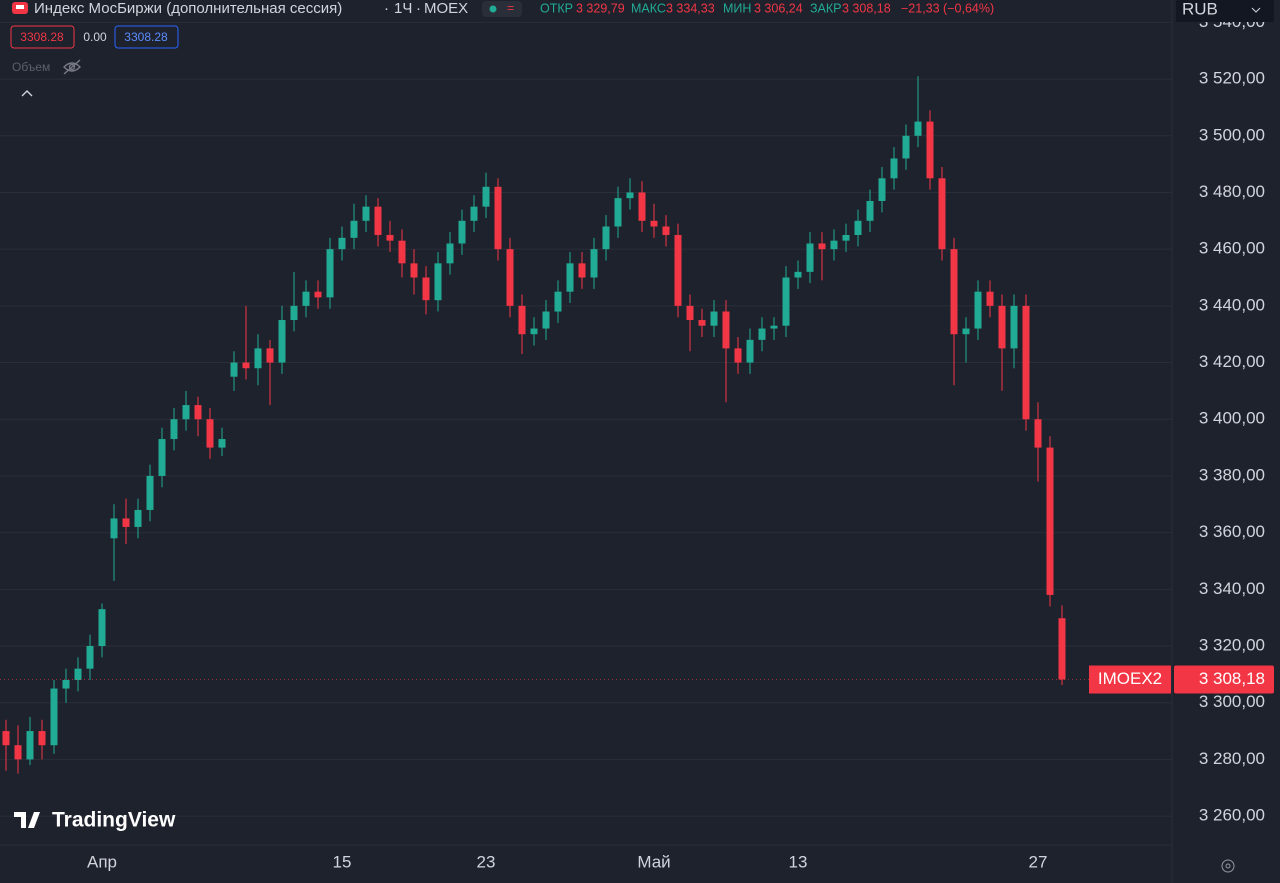  Describe the element at coordinates (102, 861) in the screenshot. I see `x-tick-label: Апр` at that location.